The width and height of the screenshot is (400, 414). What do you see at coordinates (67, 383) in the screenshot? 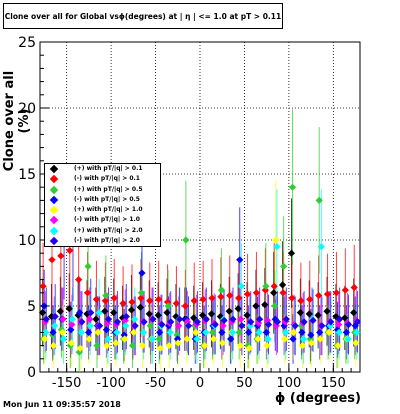
I see `x-tick-label: -150` at bounding box center [67, 383].